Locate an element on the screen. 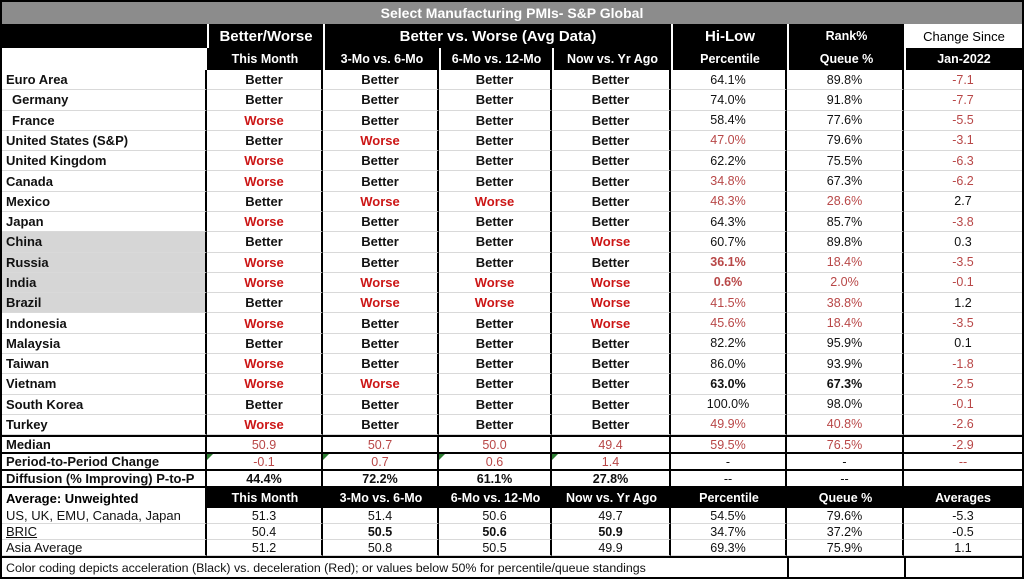 This screenshot has height=579, width=1024. value-cell: 58.4% is located at coordinates (729, 120).